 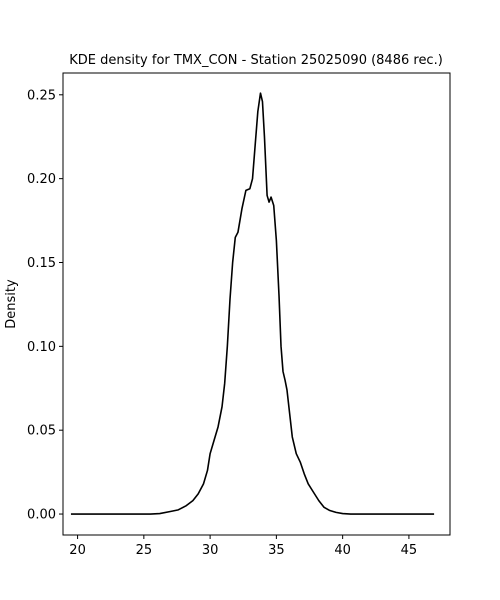 I want to click on y-tick-label: 0.05, so click(x=41, y=431).